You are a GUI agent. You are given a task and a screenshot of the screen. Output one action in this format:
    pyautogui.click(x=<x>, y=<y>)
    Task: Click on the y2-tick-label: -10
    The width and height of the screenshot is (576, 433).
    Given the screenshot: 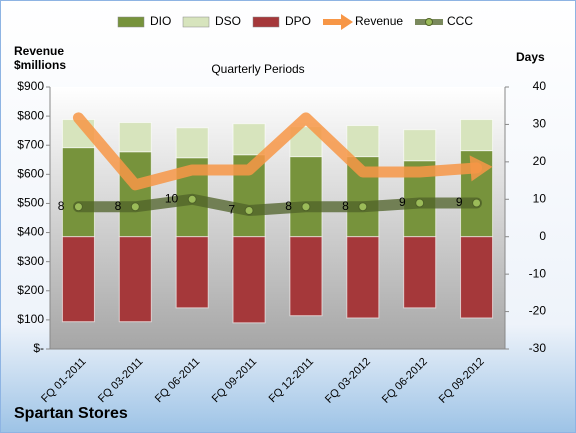 What is the action you would take?
    pyautogui.click(x=538, y=273)
    